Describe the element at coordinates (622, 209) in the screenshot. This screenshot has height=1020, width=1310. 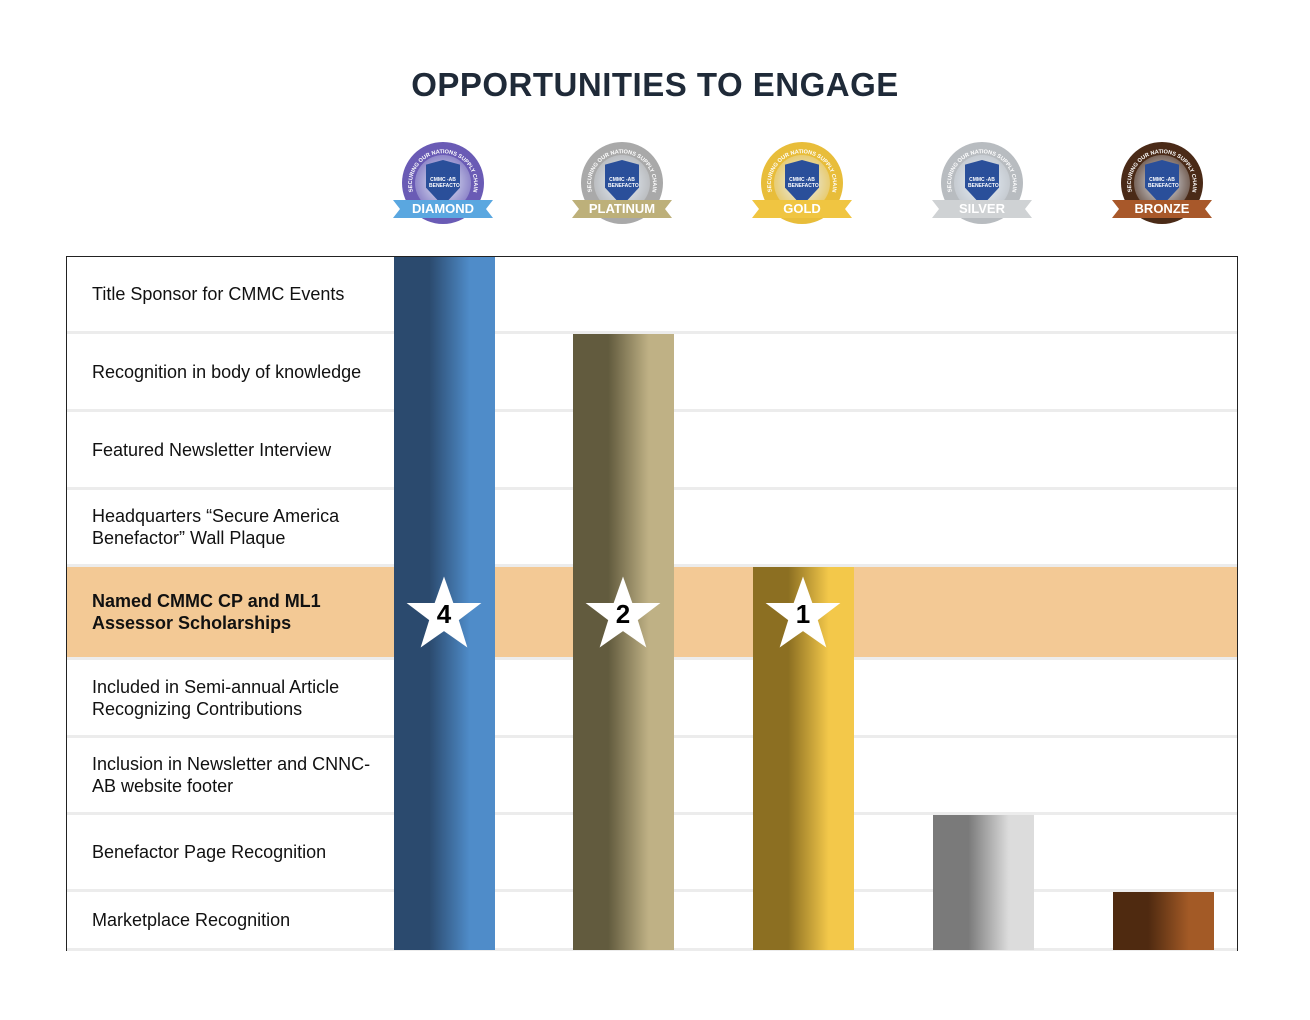
I see `badge-label: PLATINUM` at that location.